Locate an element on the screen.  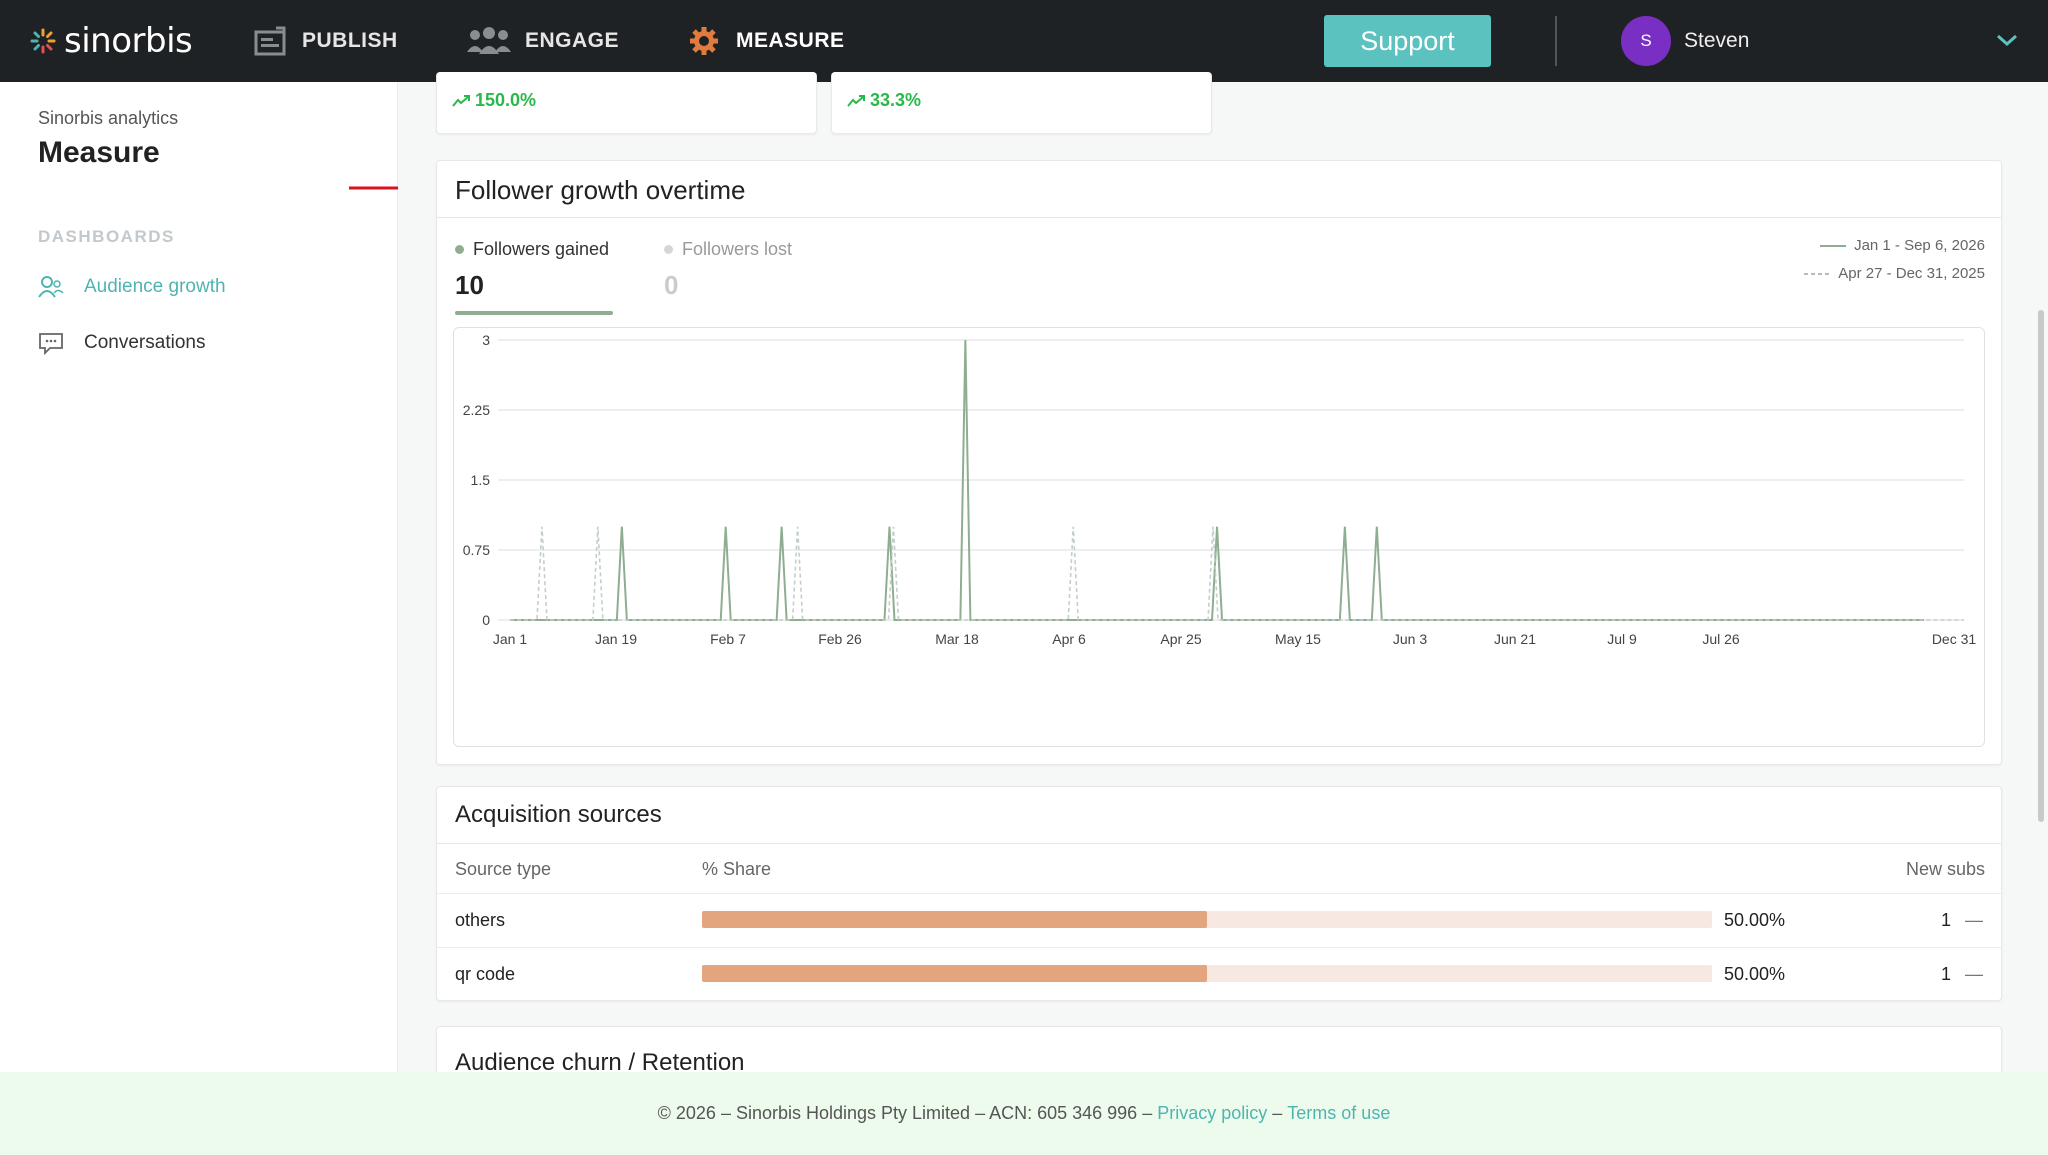
avatar: S is located at coordinates (1646, 41).